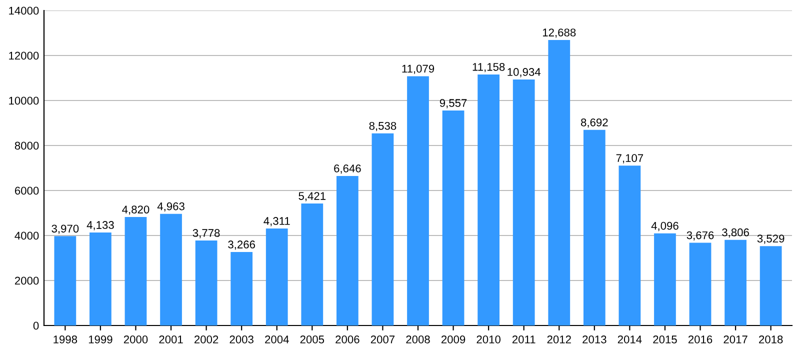 The width and height of the screenshot is (800, 350). I want to click on x-tick-label: 2007, so click(382, 340).